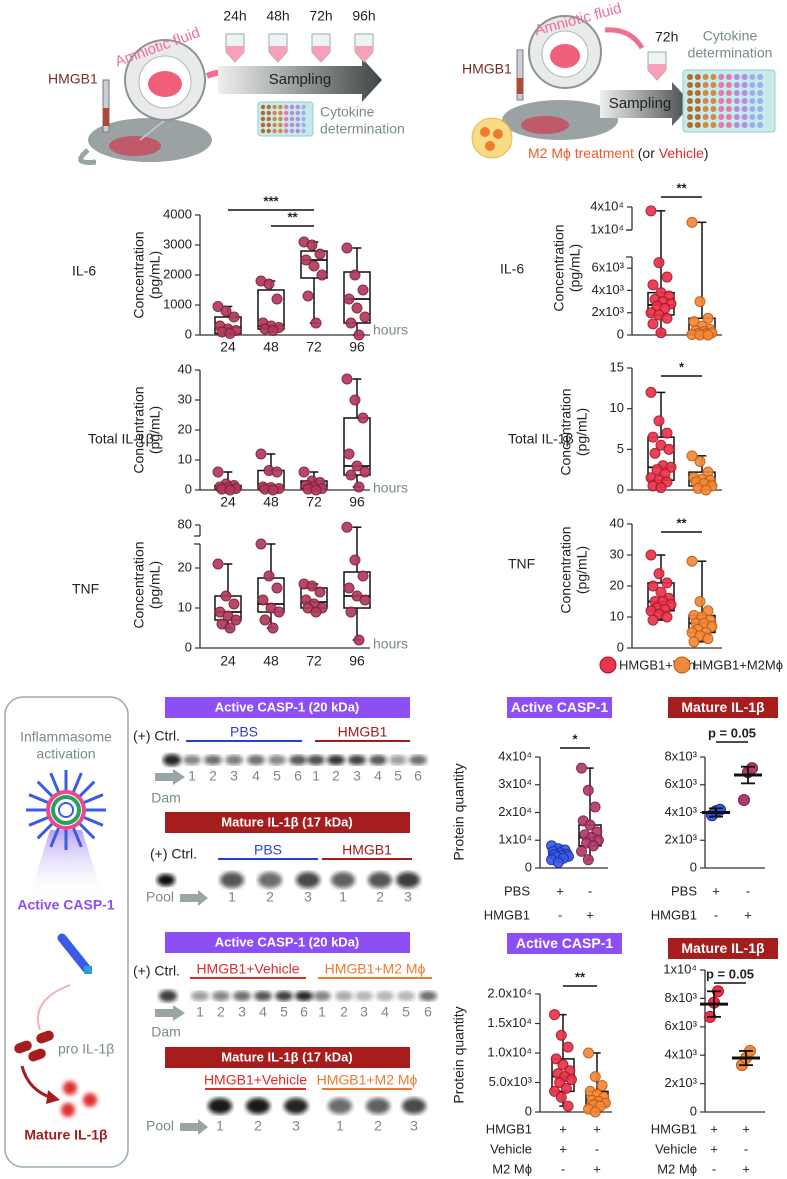 This screenshot has width=787, height=1179. Describe the element at coordinates (247, 969) in the screenshot. I see `group-label: HMGB1+Vehicle` at that location.